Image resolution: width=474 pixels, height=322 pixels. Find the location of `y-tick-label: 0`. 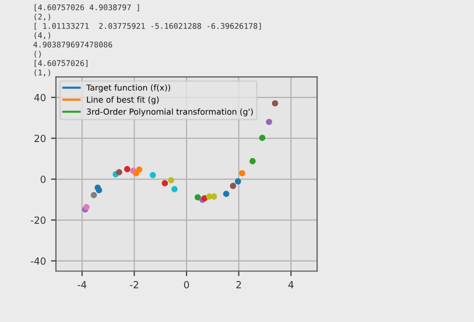

y-tick-label: 0 is located at coordinates (43, 179).